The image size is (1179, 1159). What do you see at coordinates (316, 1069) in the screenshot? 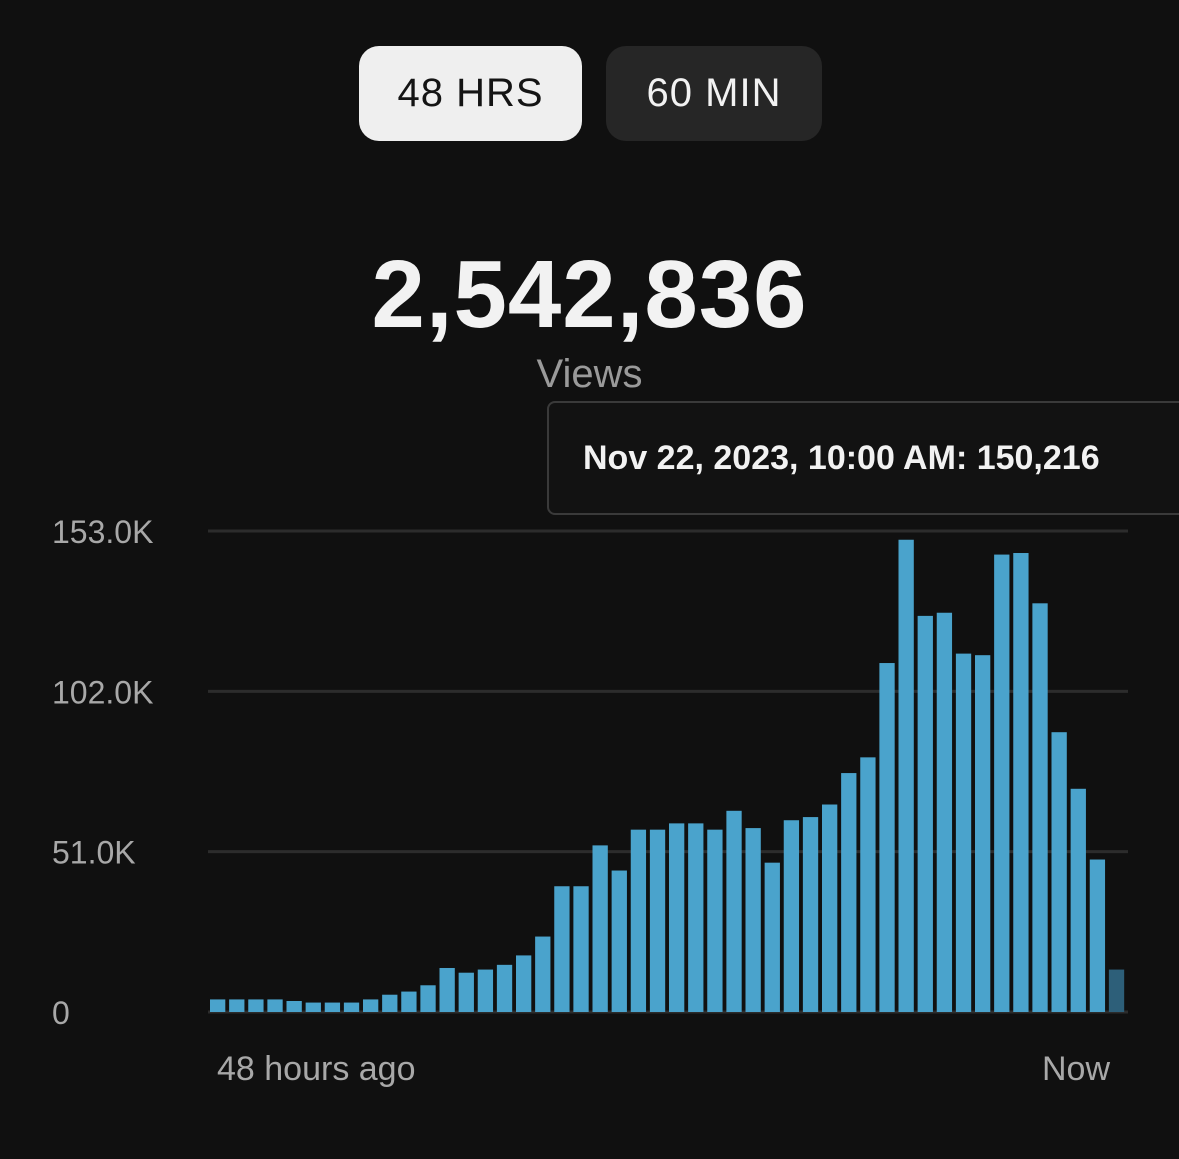
I see `x-axis-start-label: 48 hours ago` at bounding box center [316, 1069].